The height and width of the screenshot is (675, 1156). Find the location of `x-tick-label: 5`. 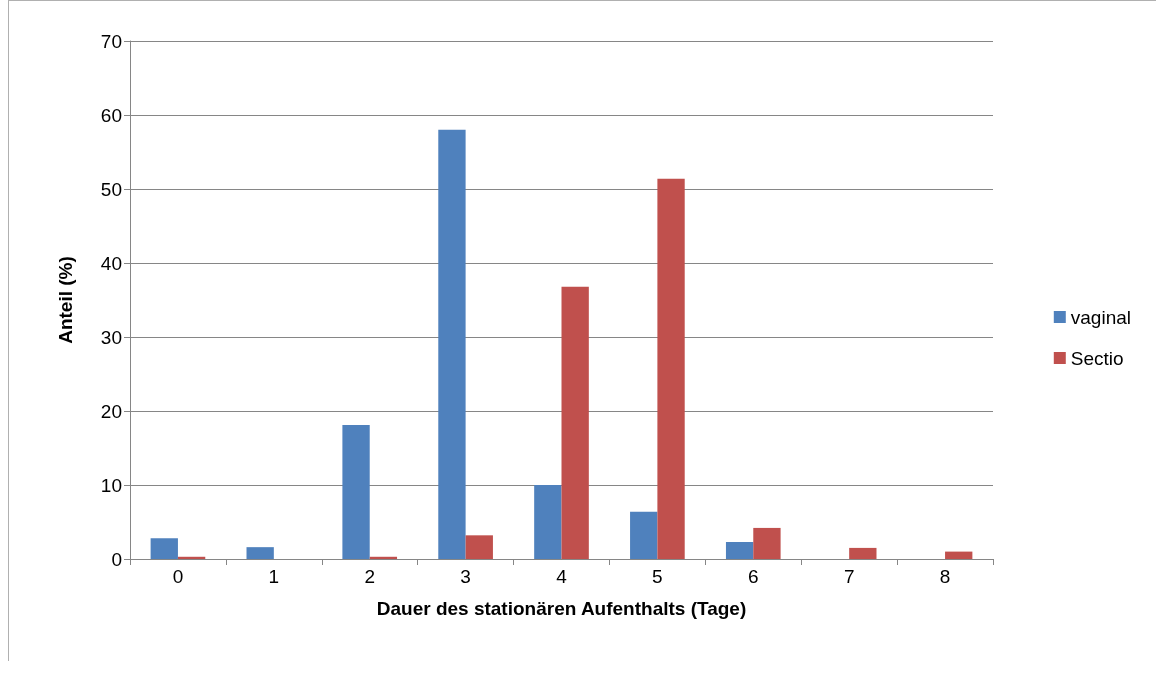

x-tick-label: 5 is located at coordinates (657, 576).